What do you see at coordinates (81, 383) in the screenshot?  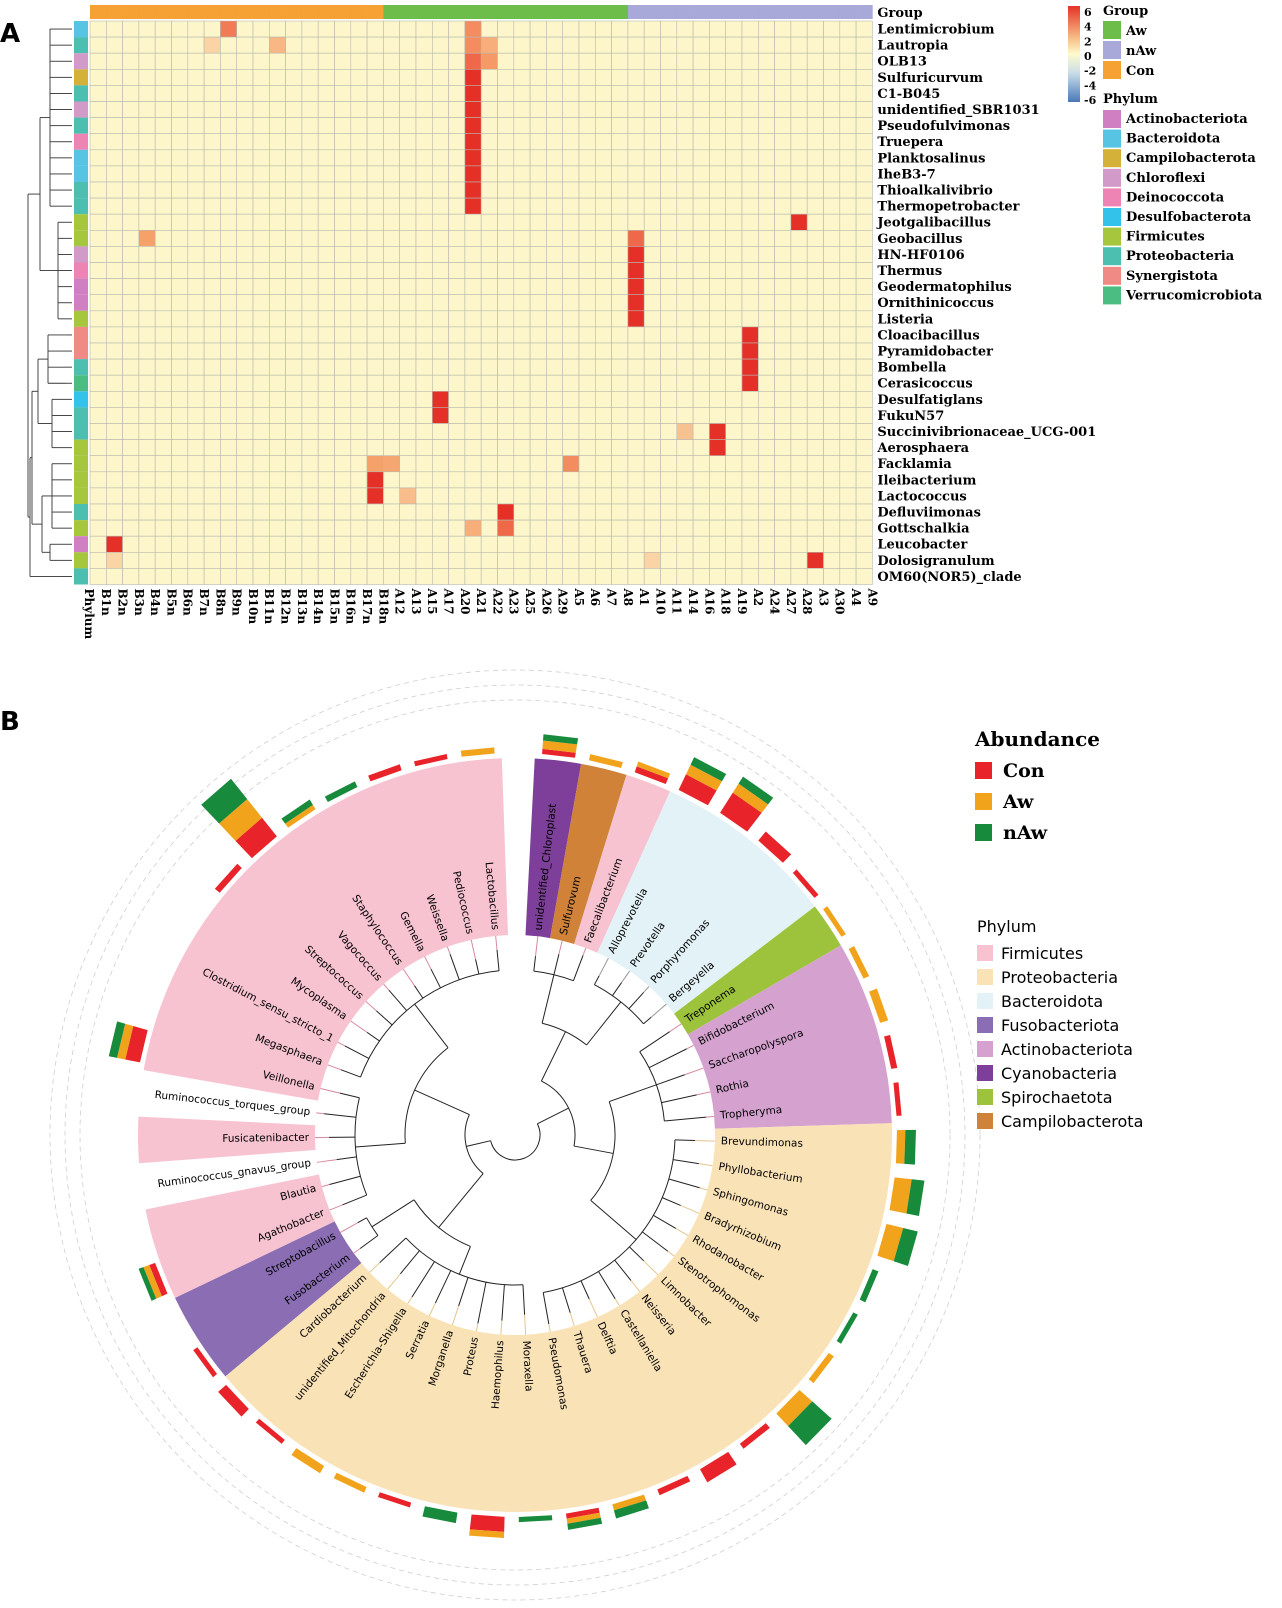 I see `phylum-side-cell` at bounding box center [81, 383].